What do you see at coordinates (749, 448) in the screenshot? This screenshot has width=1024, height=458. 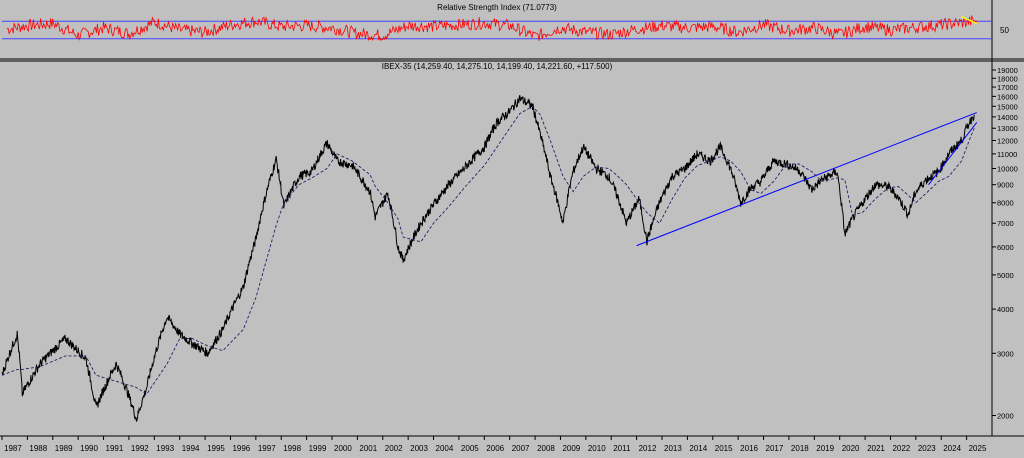 I see `x-tick-label: 2016` at bounding box center [749, 448].